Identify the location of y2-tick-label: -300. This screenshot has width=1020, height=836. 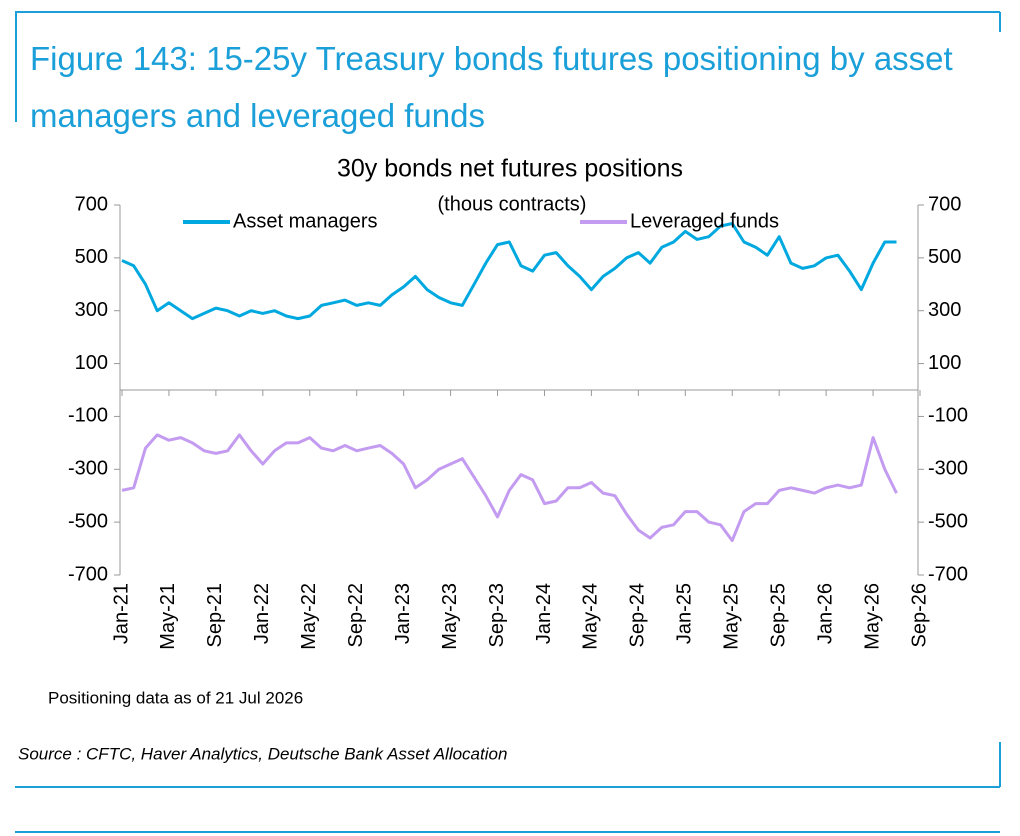
(948, 469).